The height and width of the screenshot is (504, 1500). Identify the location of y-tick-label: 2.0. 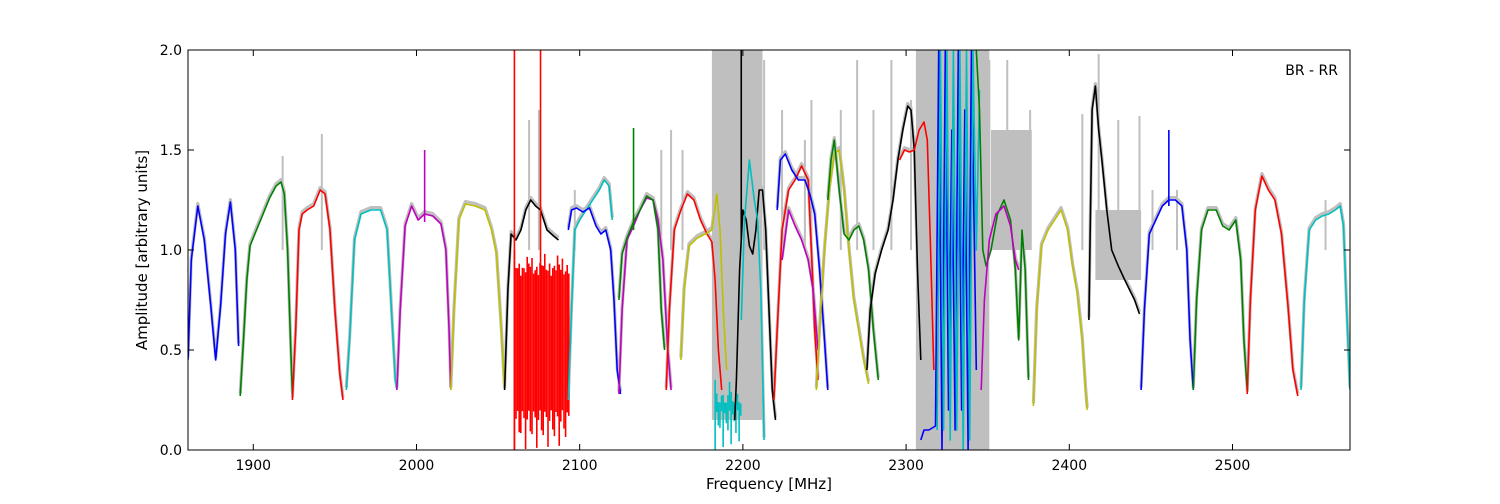
(171, 51).